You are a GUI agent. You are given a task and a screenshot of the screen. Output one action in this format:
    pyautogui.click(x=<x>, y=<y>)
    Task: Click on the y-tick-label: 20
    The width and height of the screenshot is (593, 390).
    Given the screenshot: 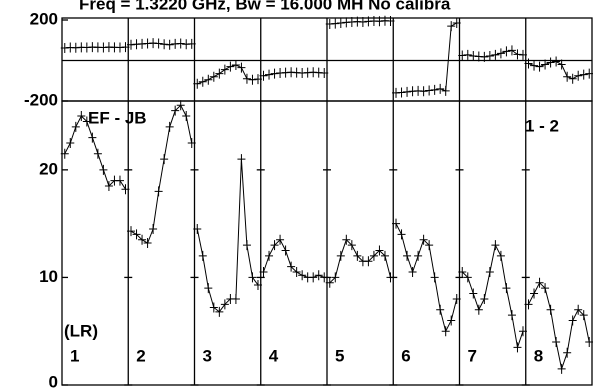 What is the action you would take?
    pyautogui.click(x=48, y=168)
    